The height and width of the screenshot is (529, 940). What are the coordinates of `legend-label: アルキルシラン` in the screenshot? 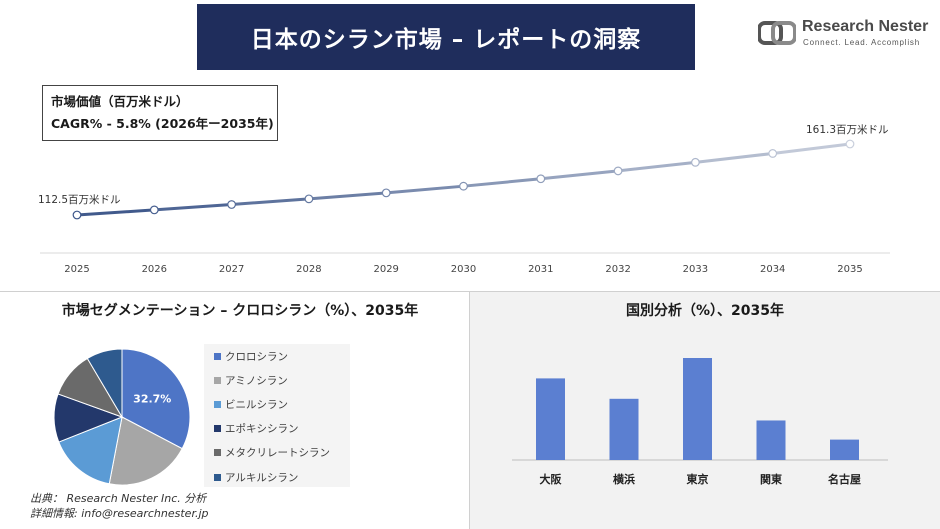 It's located at (262, 477).